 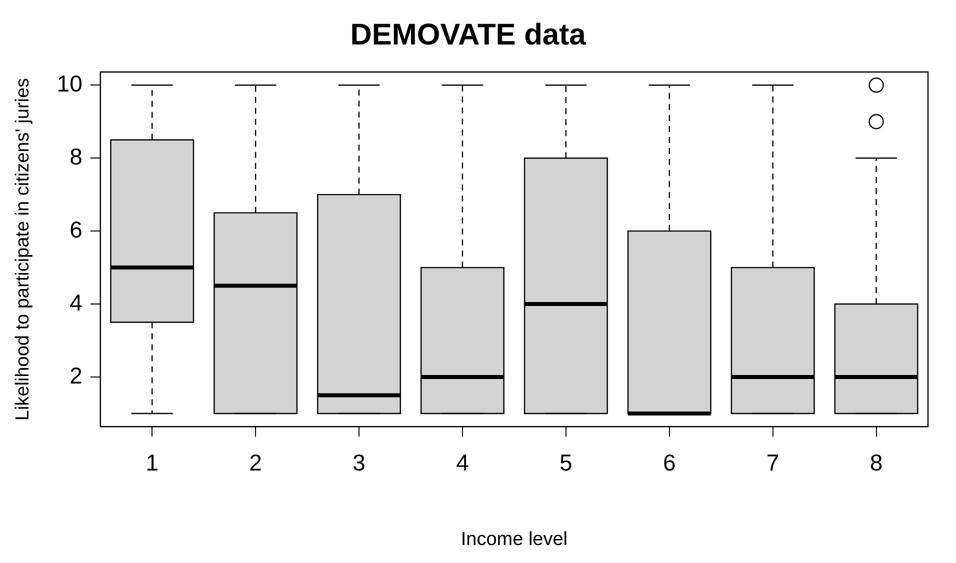 I want to click on x-tick-label: 7, so click(x=773, y=463).